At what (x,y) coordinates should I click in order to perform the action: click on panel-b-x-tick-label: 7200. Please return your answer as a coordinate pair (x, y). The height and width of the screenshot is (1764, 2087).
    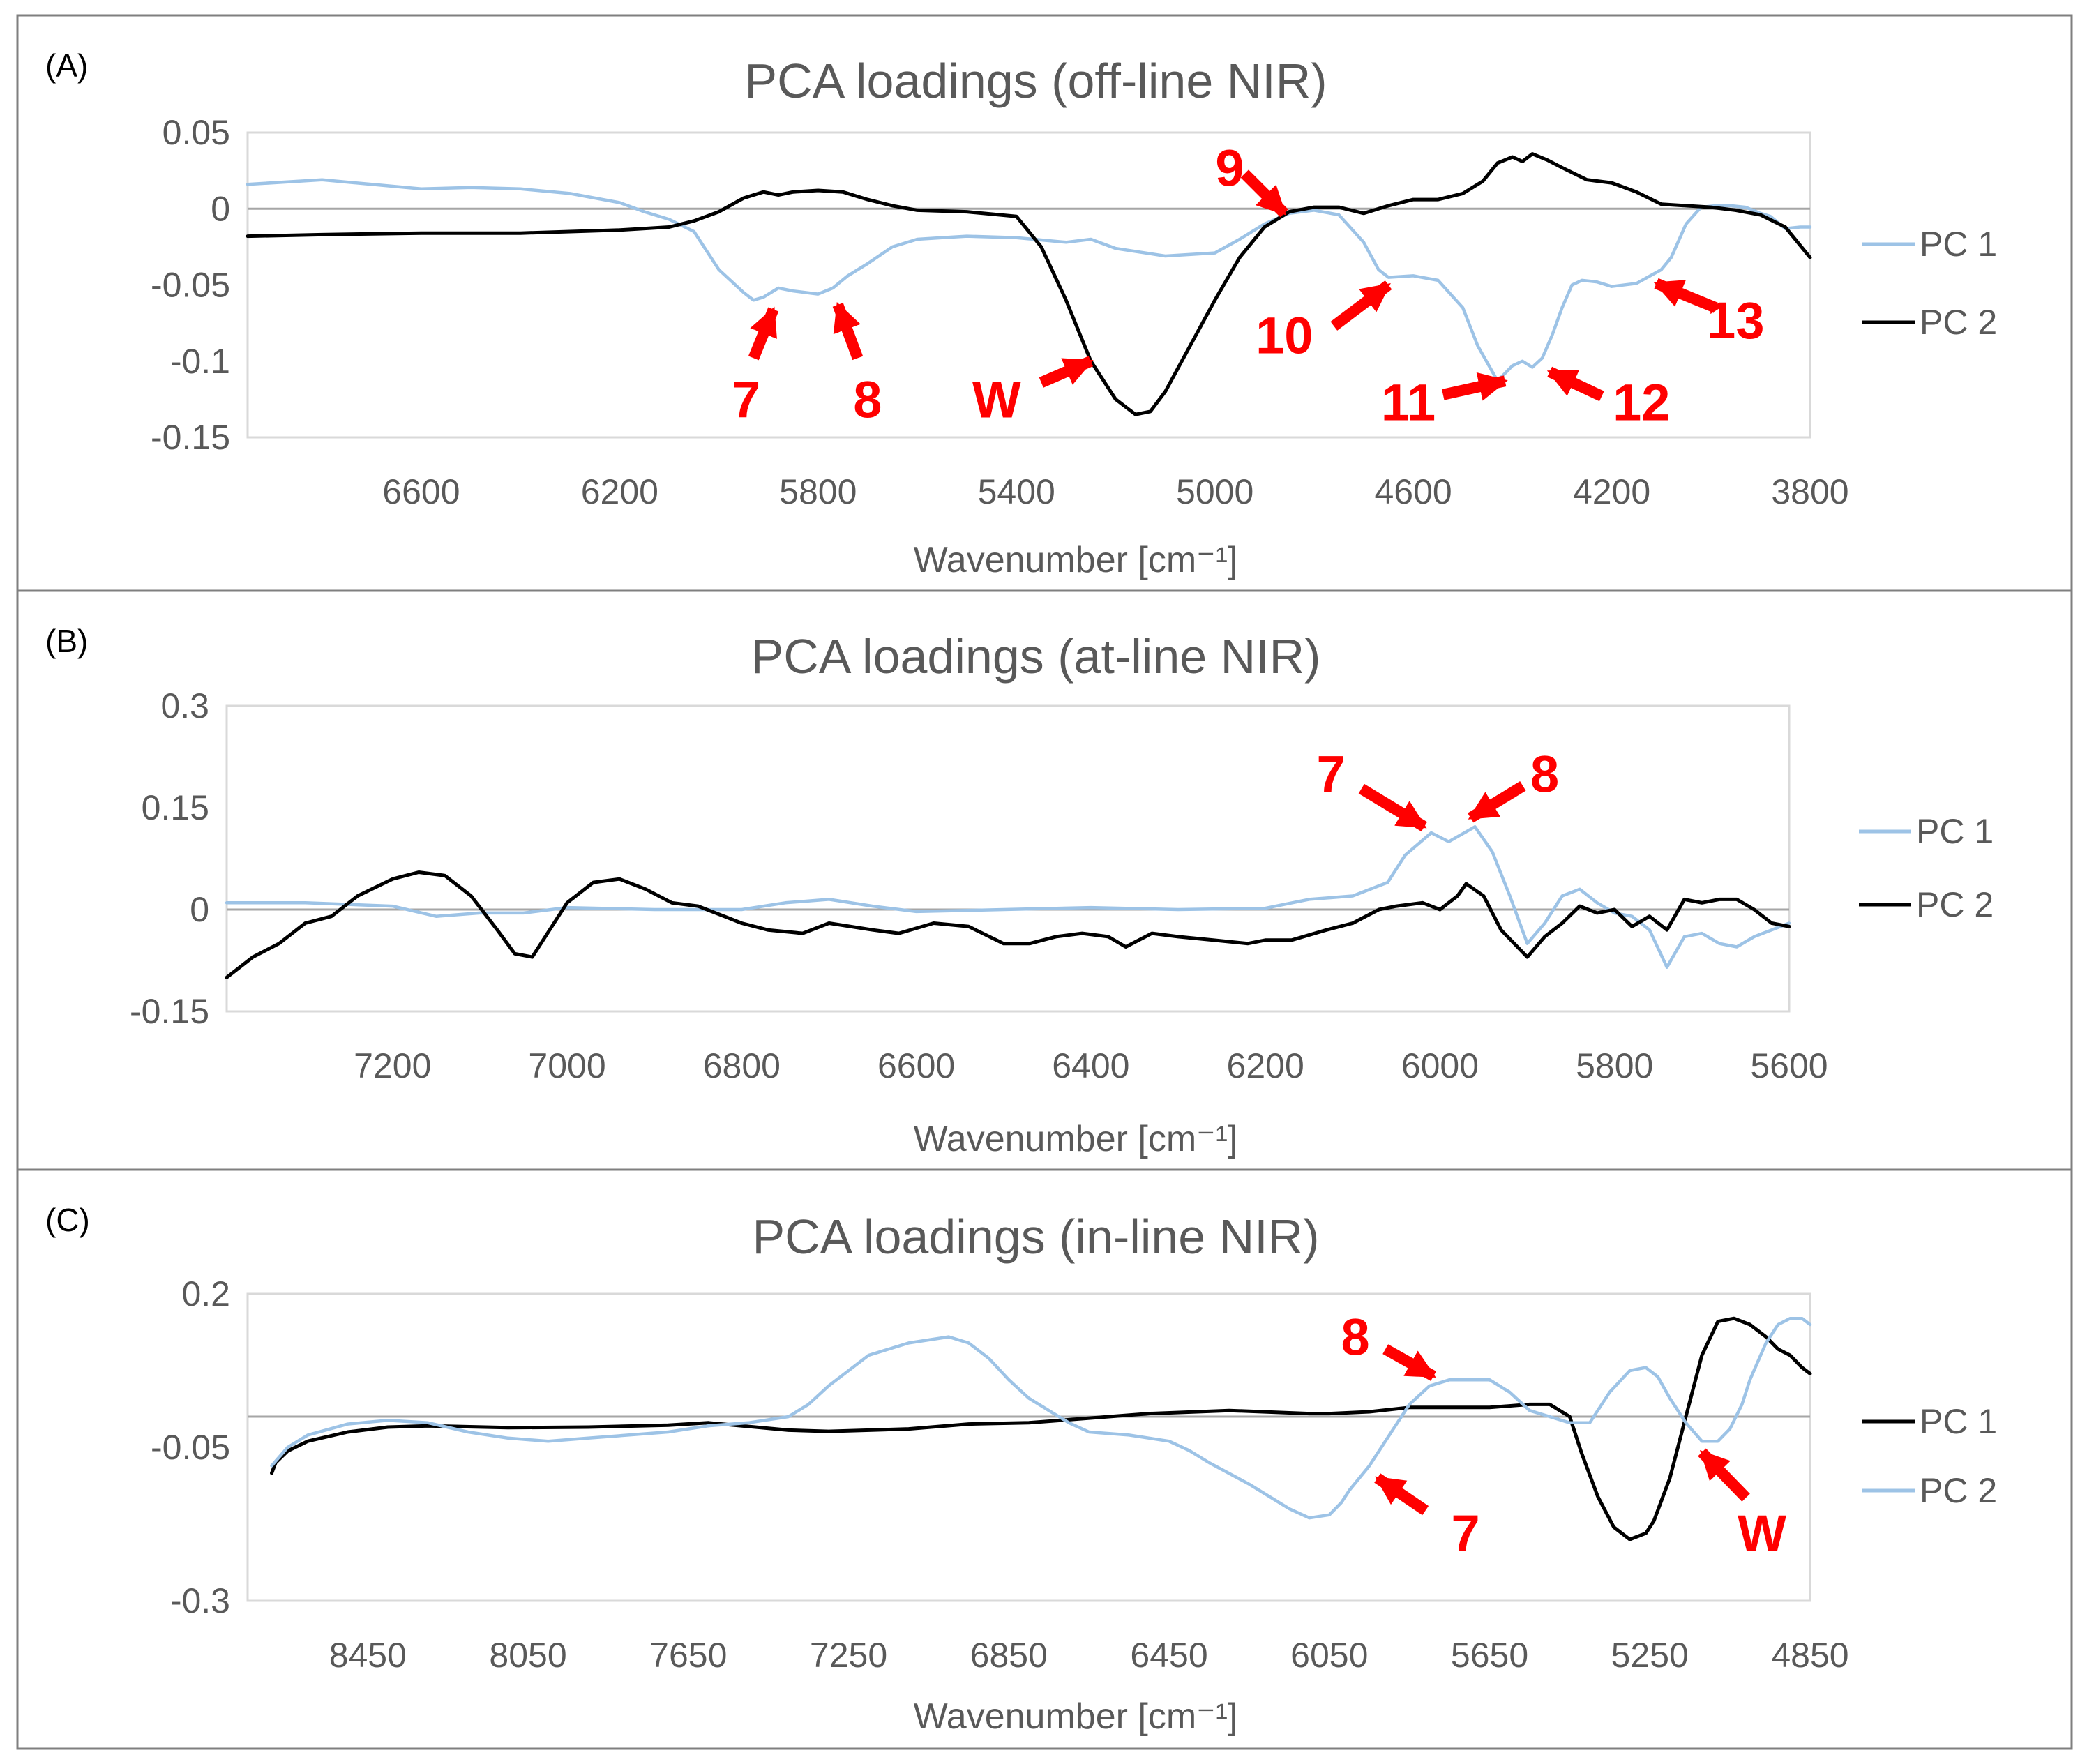
    Looking at the image, I should click on (392, 1065).